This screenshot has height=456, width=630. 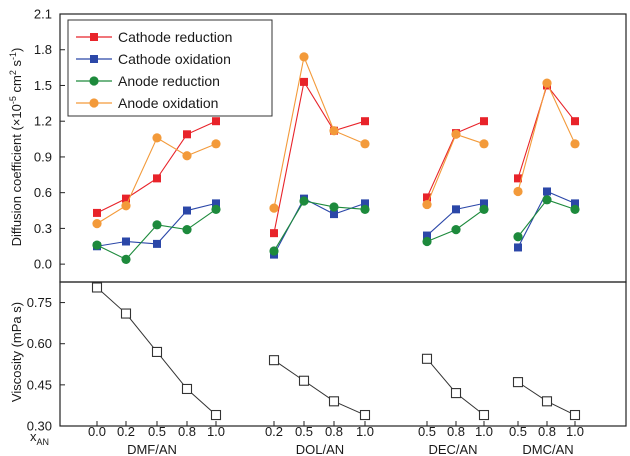 What do you see at coordinates (16, 147) in the screenshot?
I see `top-y-axis-title: Diffusion coefficient (×10-5 cm2 s-1)` at bounding box center [16, 147].